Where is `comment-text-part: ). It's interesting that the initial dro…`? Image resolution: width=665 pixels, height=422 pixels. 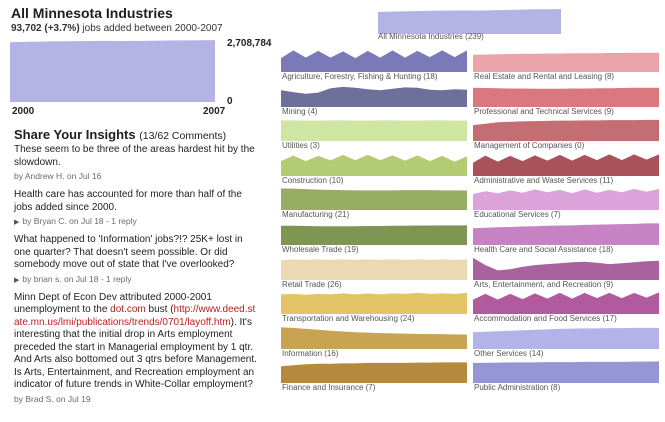 comment-text-part: ). It's interesting that the initial dro… is located at coordinates (135, 353).